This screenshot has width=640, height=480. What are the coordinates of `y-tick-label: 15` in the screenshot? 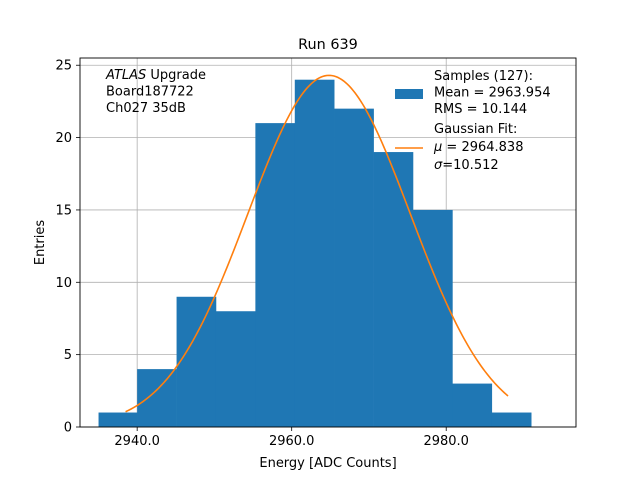 It's located at (63, 210).